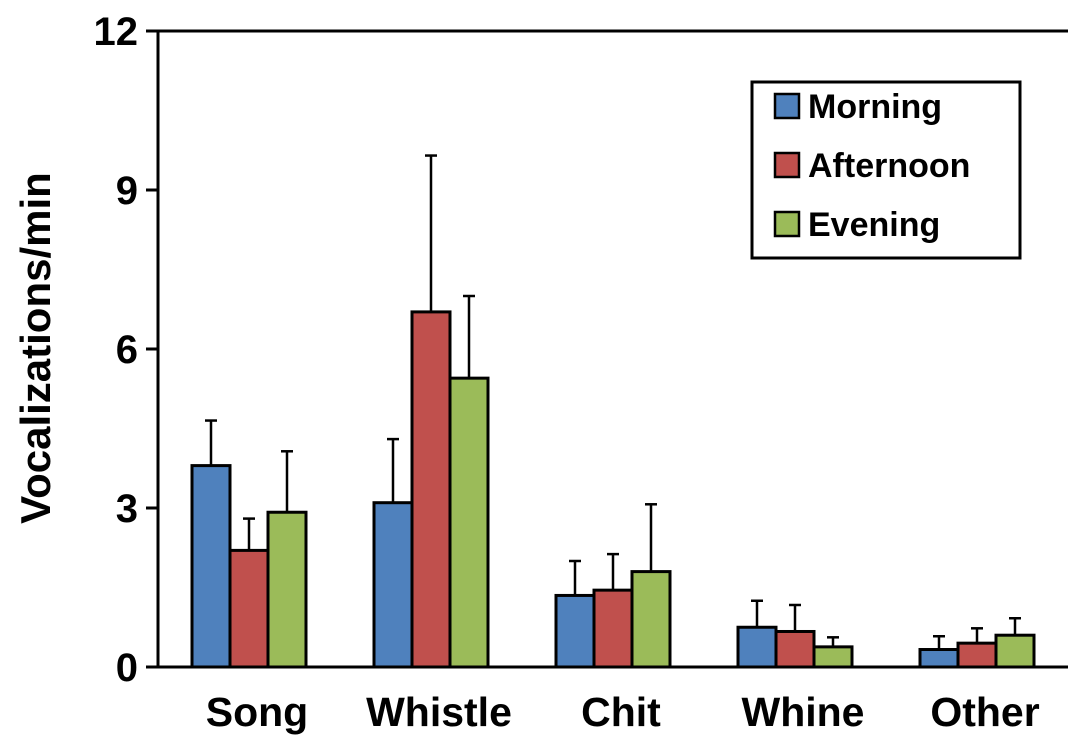 This screenshot has width=1070, height=740. I want to click on legend-label-afternoon: Afternoon, so click(889, 166).